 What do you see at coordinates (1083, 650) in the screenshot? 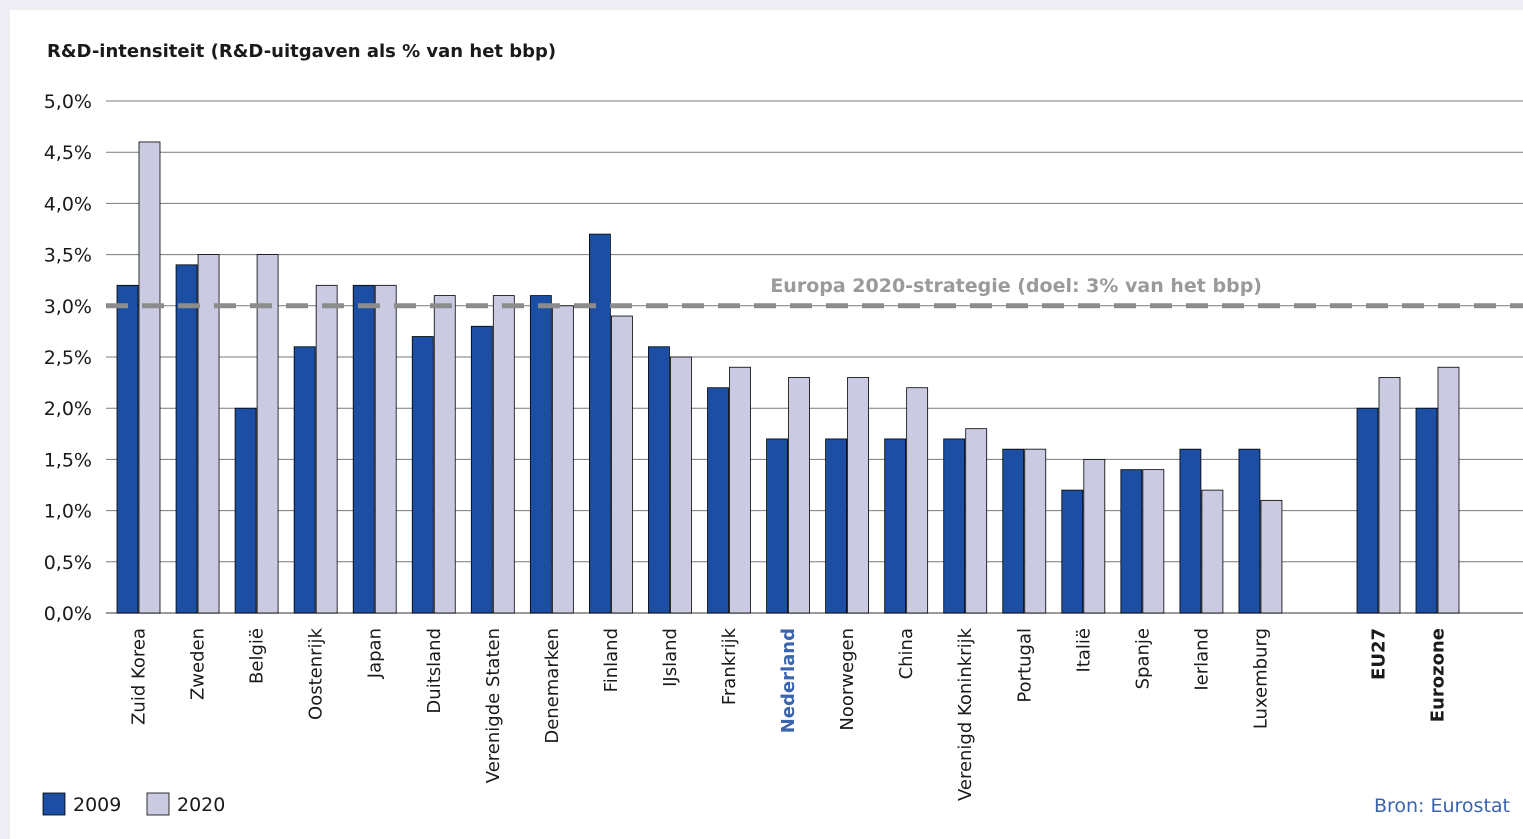
I see `x-tick-label: Italië` at bounding box center [1083, 650].